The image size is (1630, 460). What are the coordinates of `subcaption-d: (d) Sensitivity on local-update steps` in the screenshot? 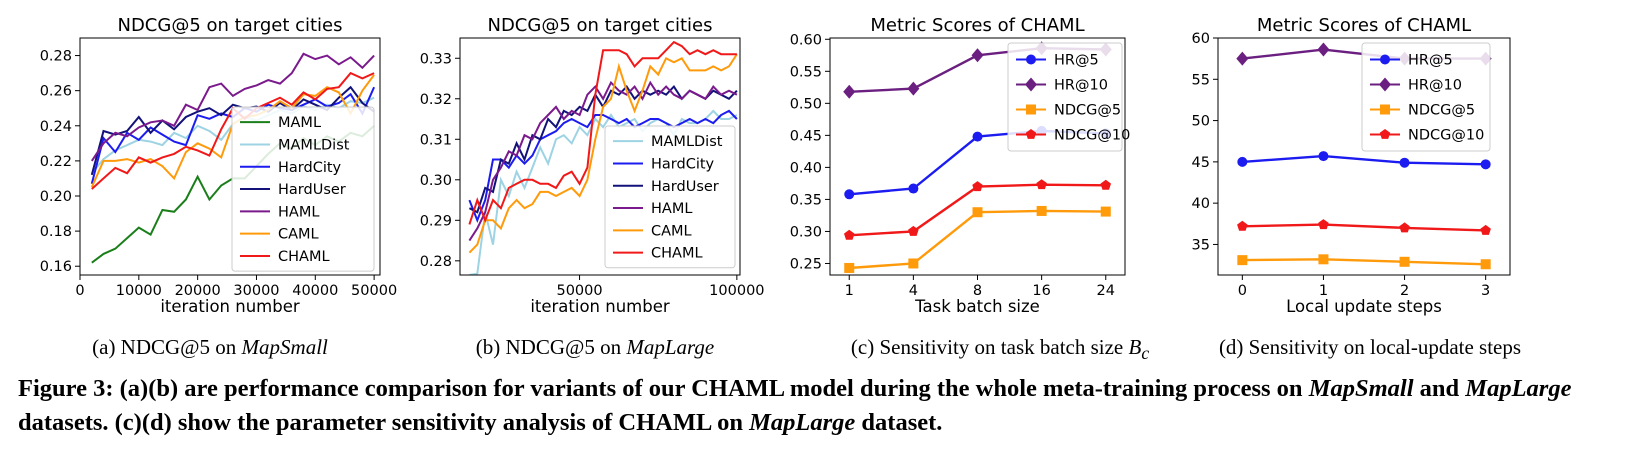 It's located at (1370, 347).